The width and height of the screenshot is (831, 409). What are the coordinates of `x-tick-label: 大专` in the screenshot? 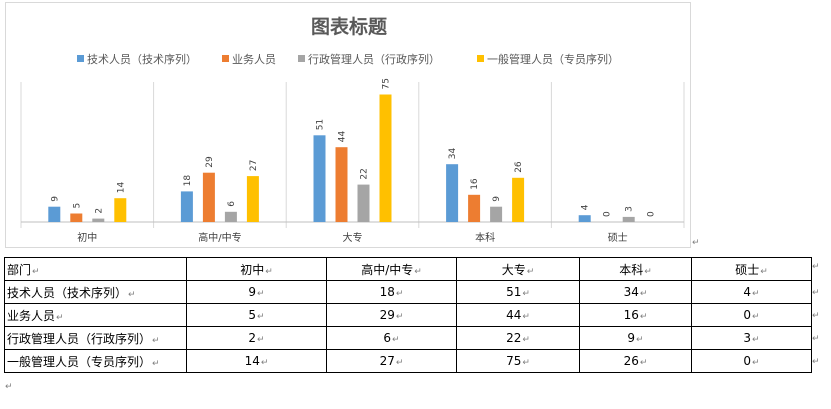 It's located at (353, 237).